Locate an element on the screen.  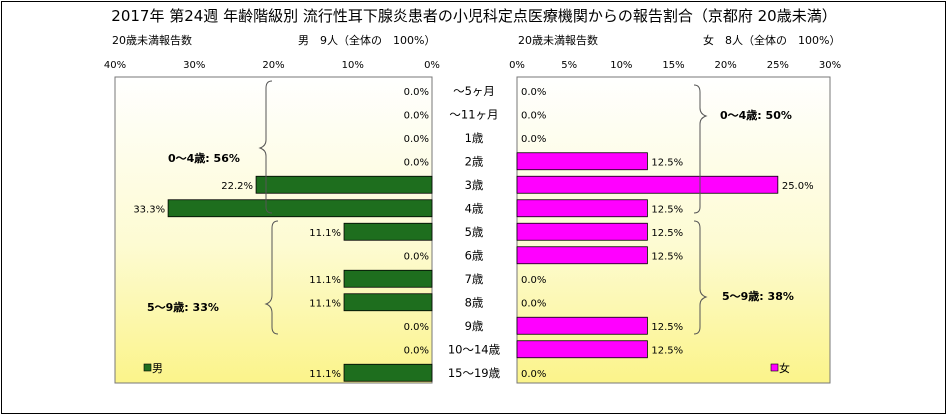
right-x-tick-label: 5% is located at coordinates (569, 65).